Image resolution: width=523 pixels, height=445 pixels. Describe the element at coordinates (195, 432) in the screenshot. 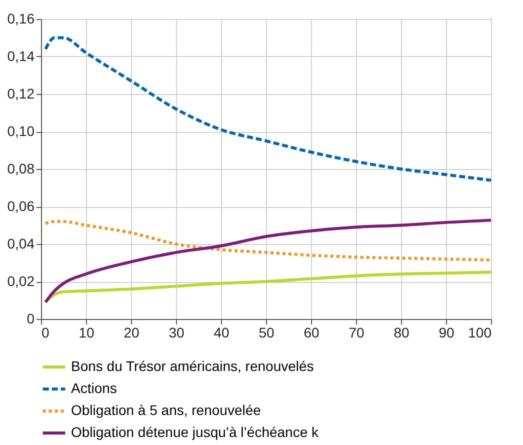

I see `legend-label: Obligation détenue jusqu’à l’échéance k` at that location.